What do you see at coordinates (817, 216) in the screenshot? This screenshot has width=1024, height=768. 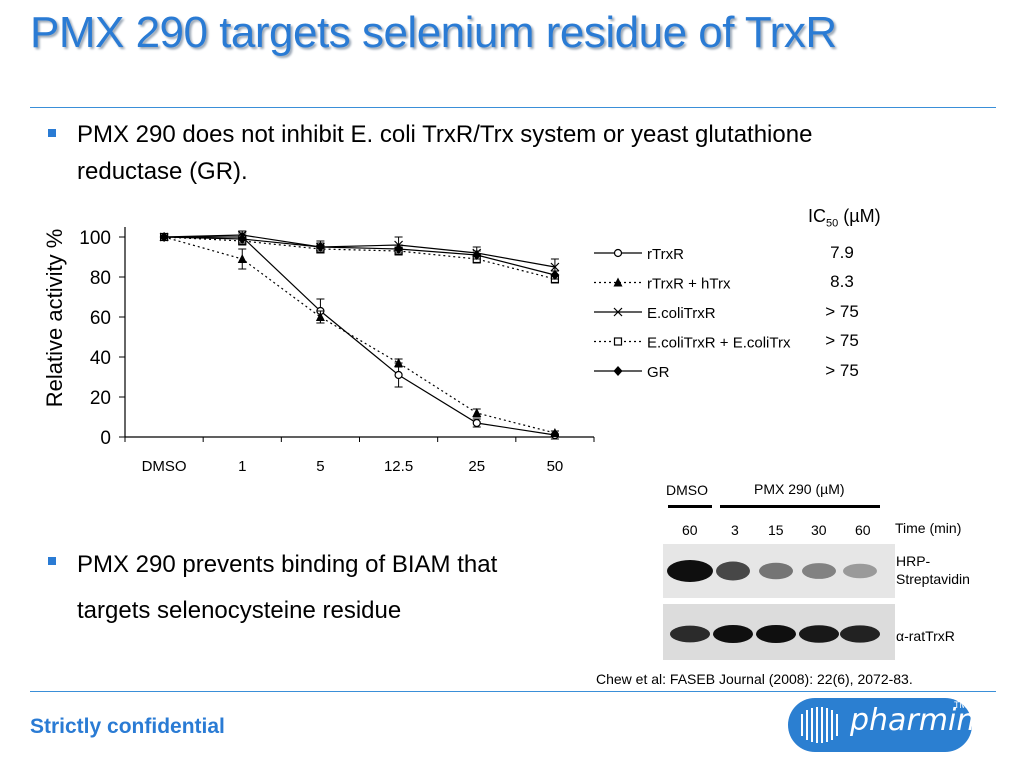 I see `ic50-label-prefix: IC` at bounding box center [817, 216].